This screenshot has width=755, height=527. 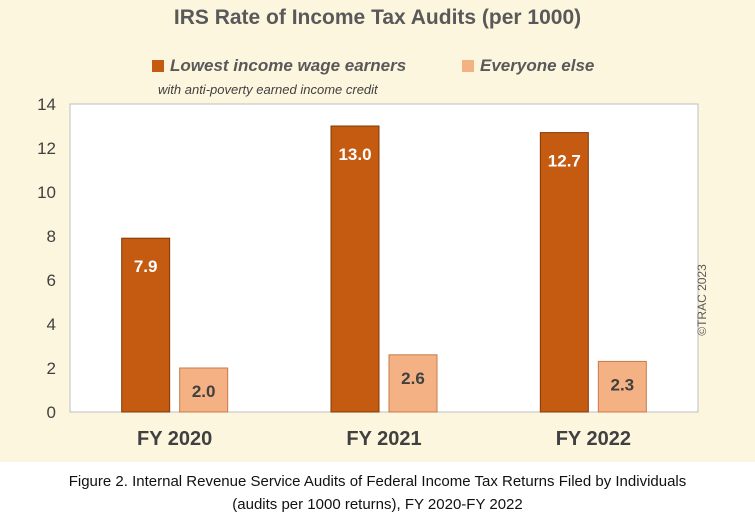 What do you see at coordinates (51, 412) in the screenshot?
I see `y-tick-label: 0` at bounding box center [51, 412].